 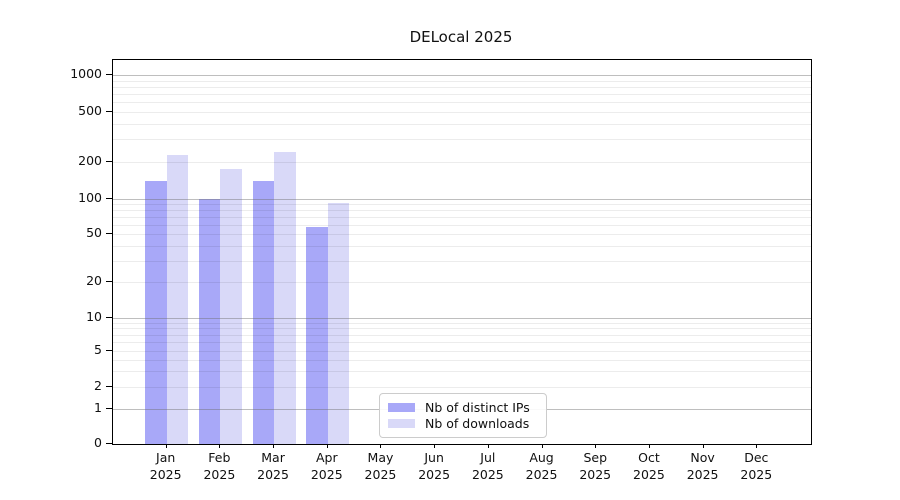 I want to click on y-tick-label-2: 2, so click(x=98, y=385).